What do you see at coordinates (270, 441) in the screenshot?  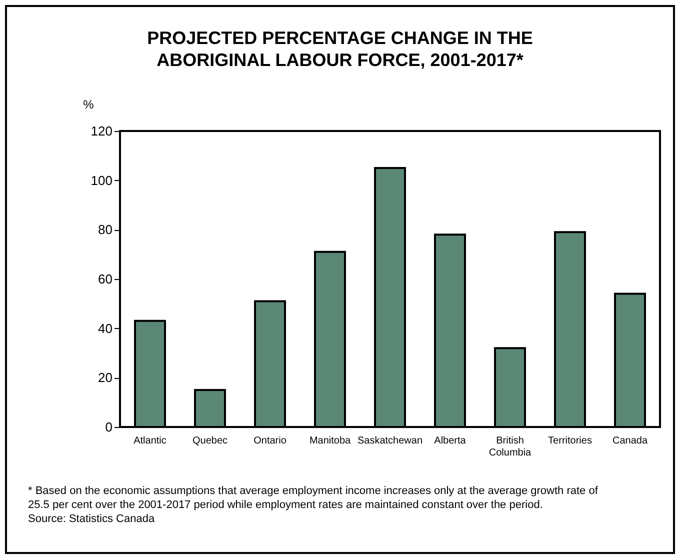 I see `x-tick-label: Ontario` at bounding box center [270, 441].